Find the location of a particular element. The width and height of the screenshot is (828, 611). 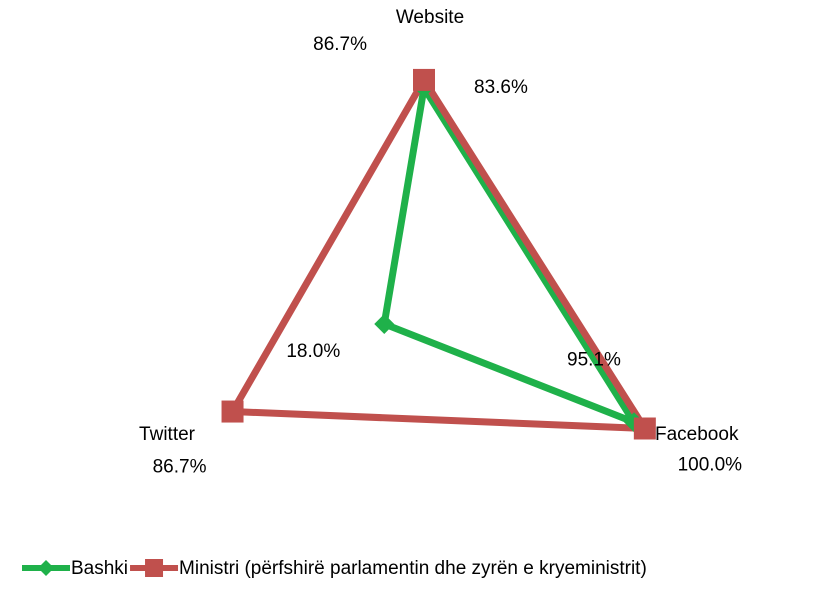

data-label: 18.0% is located at coordinates (313, 351).